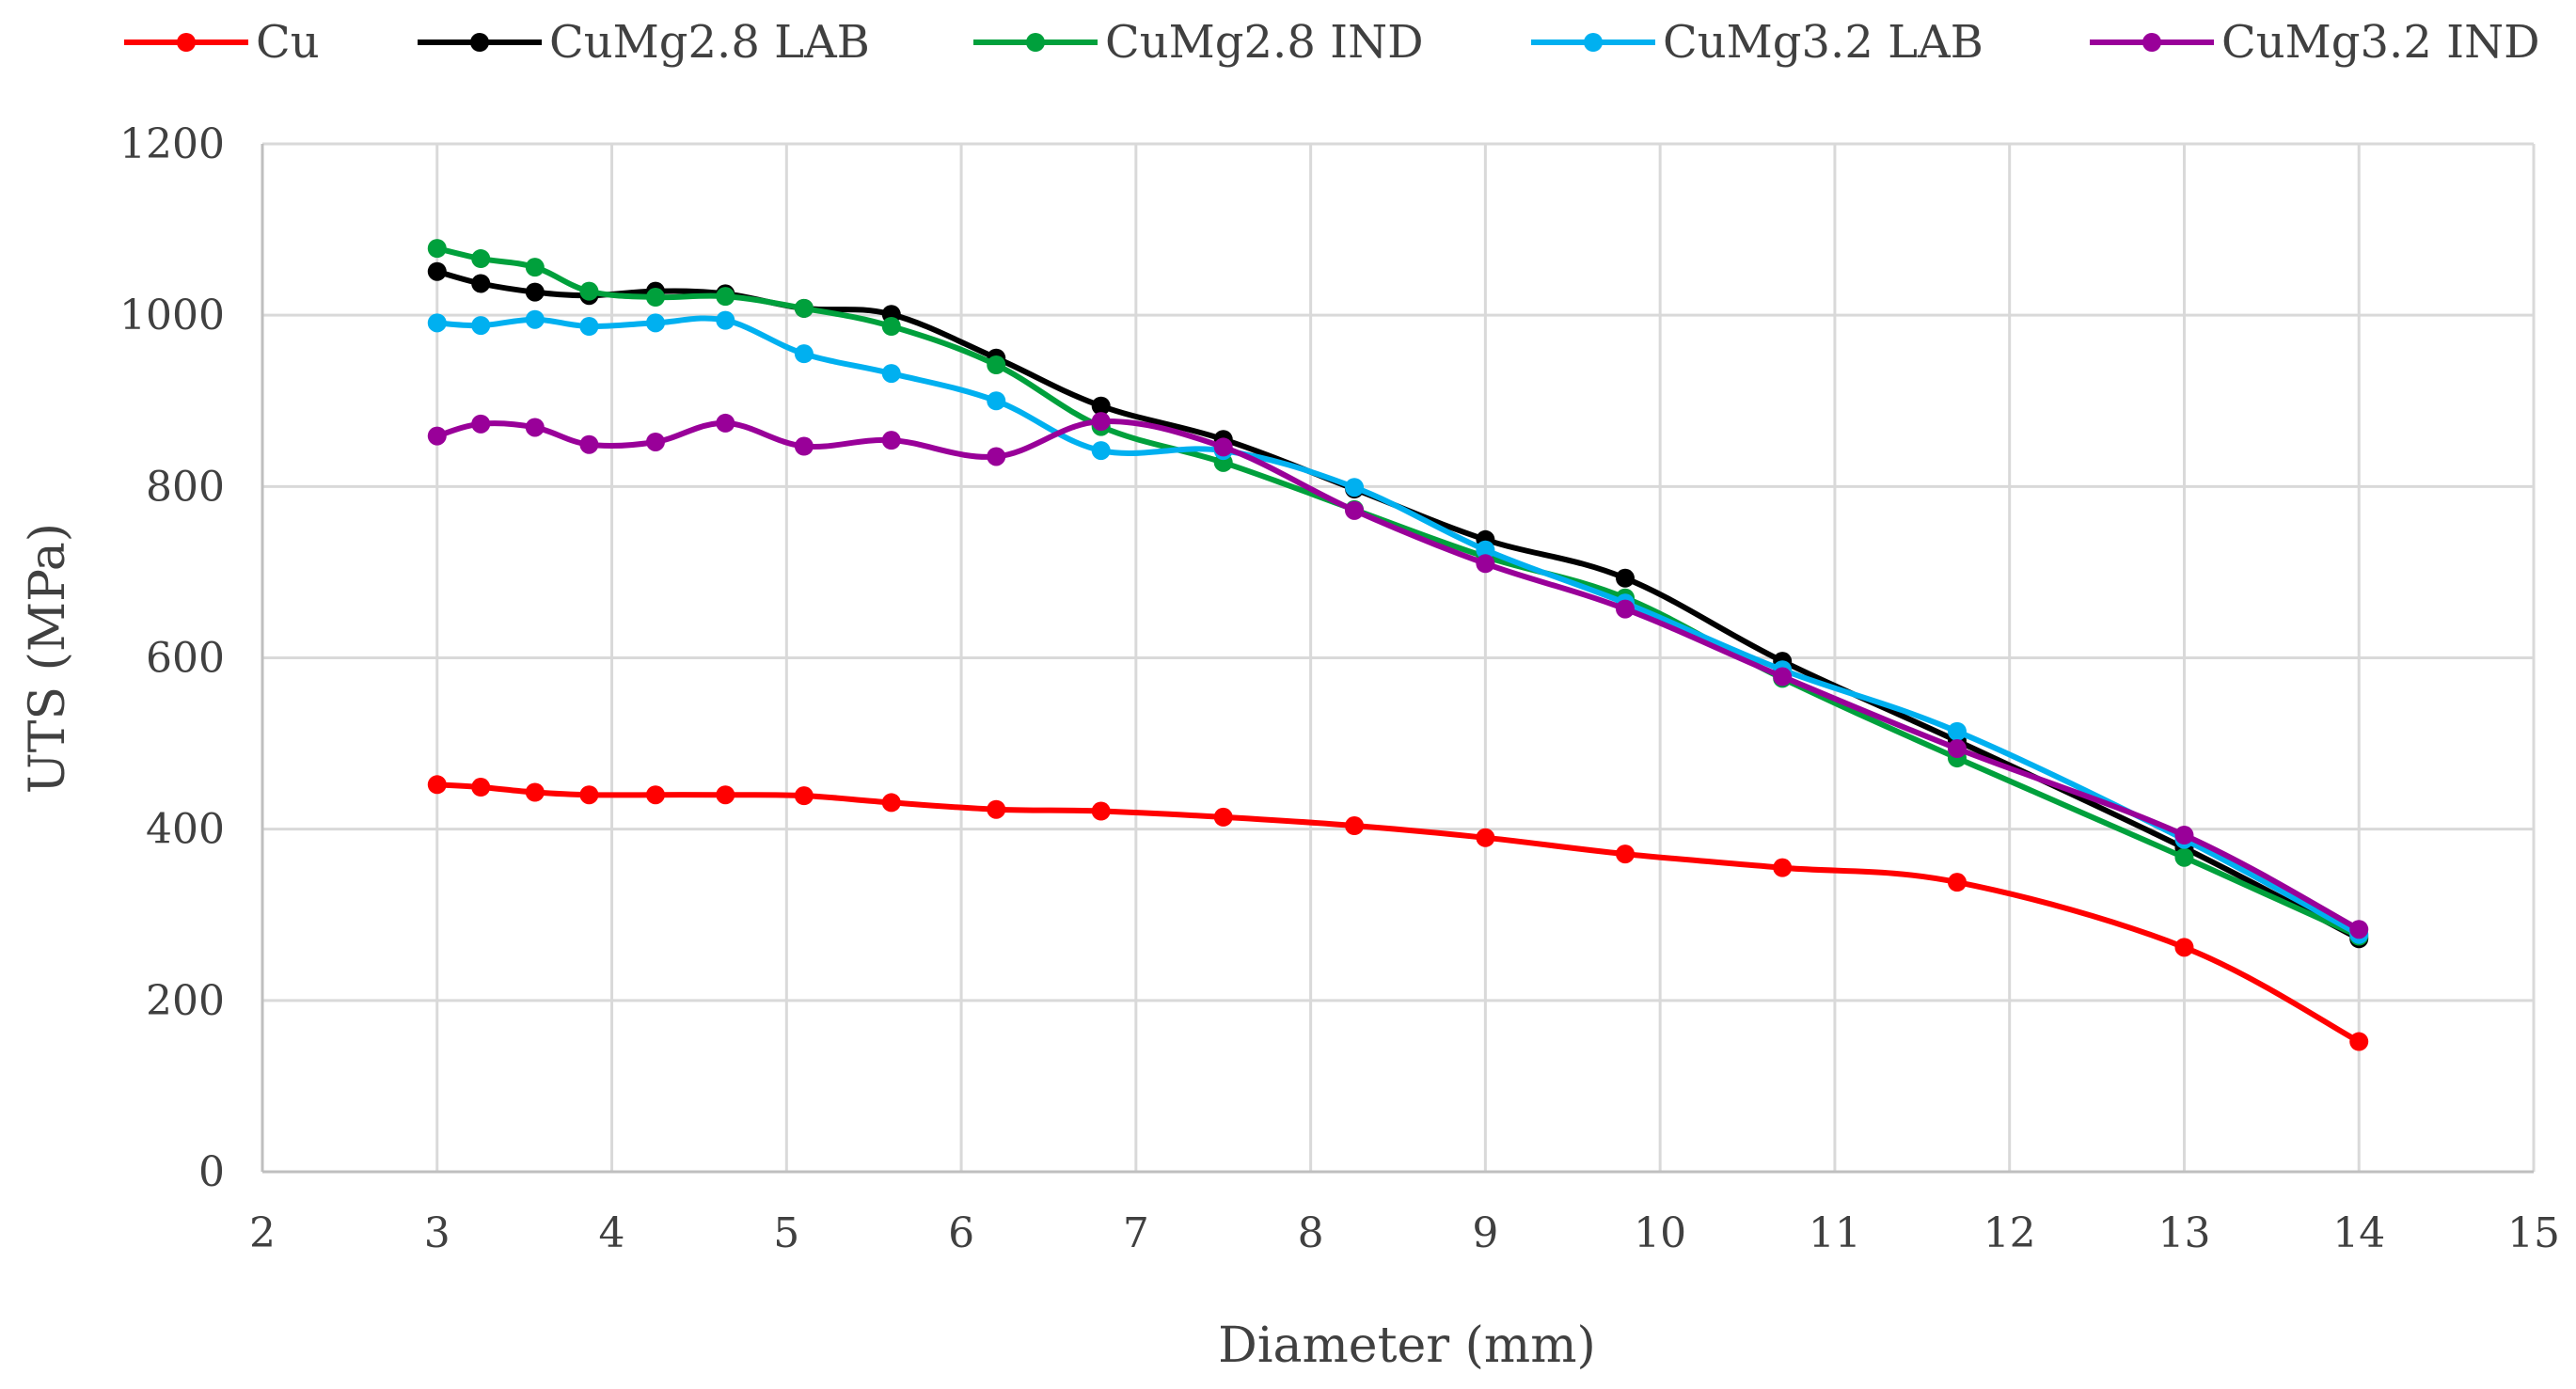  What do you see at coordinates (1593, 42) in the screenshot?
I see `legend-marker-cumg3-2-lab` at bounding box center [1593, 42].